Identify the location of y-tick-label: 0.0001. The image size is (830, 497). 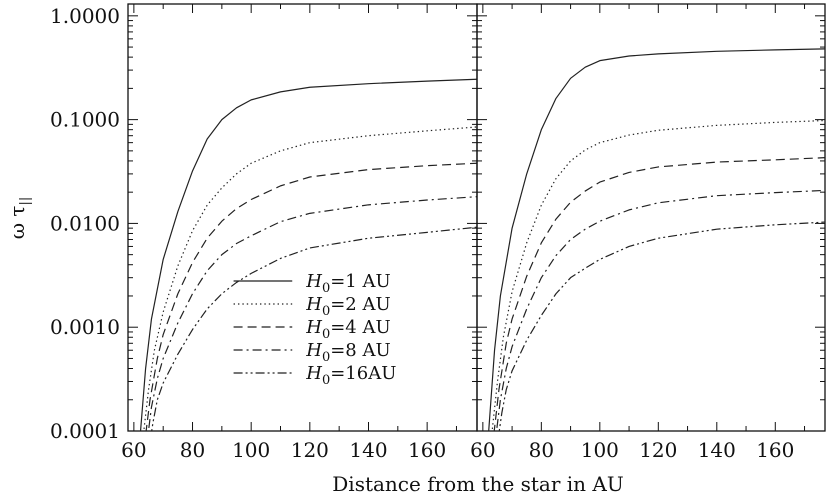
(85, 431).